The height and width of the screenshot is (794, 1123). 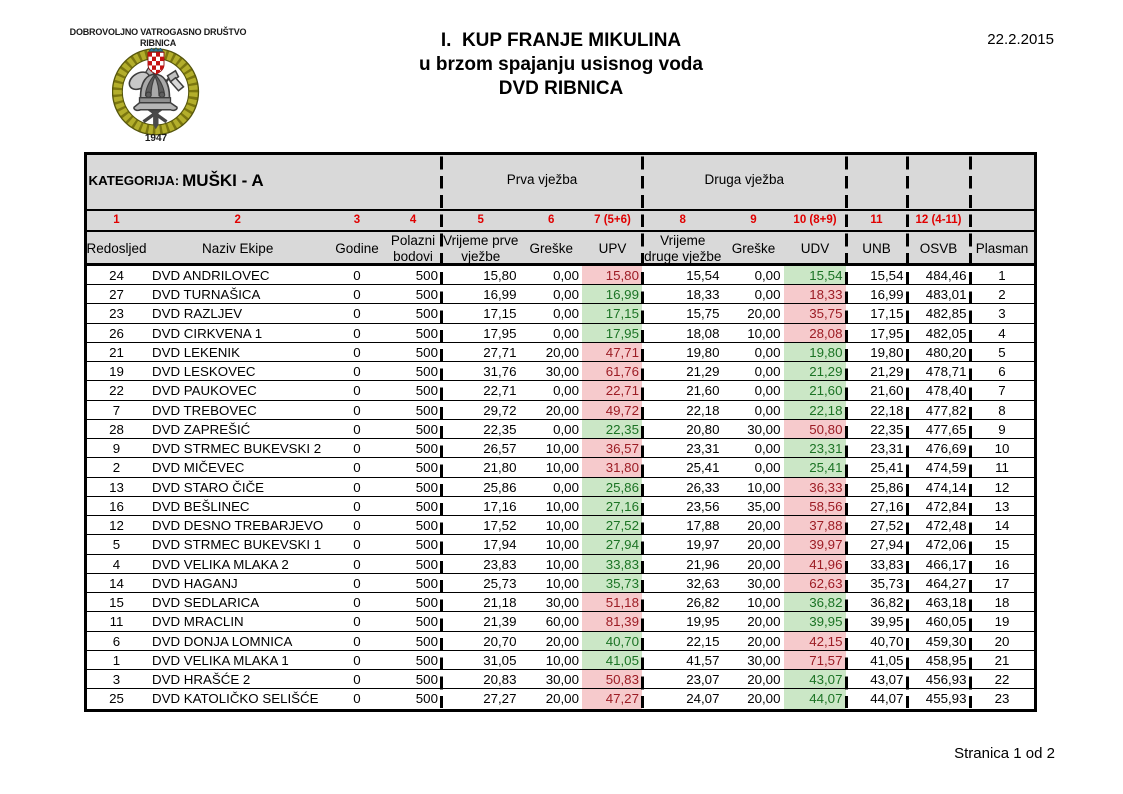 What do you see at coordinates (156, 138) in the screenshot?
I see `svg-text: 1947` at bounding box center [156, 138].